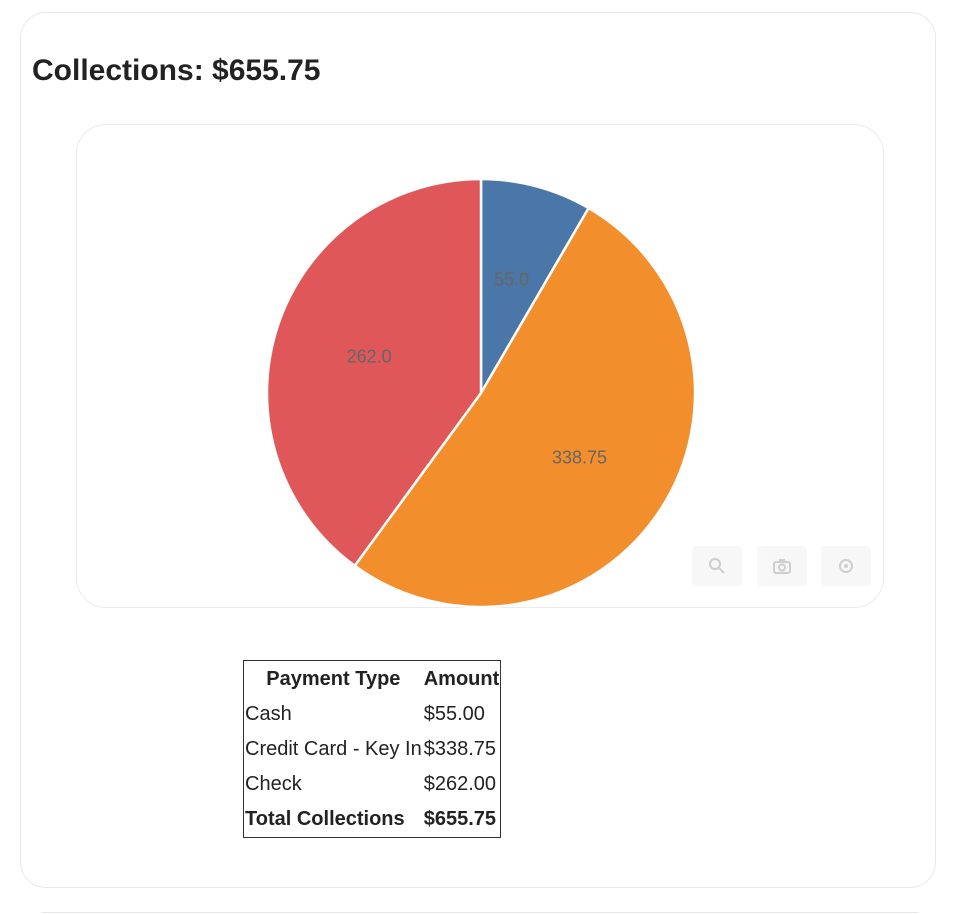 The width and height of the screenshot is (960, 914). I want to click on settings-icon, so click(846, 566).